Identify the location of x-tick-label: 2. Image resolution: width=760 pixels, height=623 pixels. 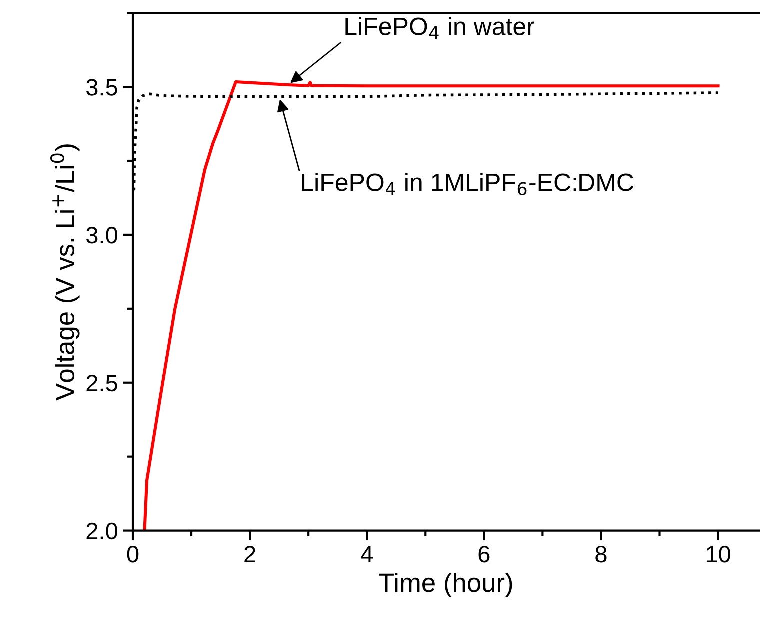
(250, 554).